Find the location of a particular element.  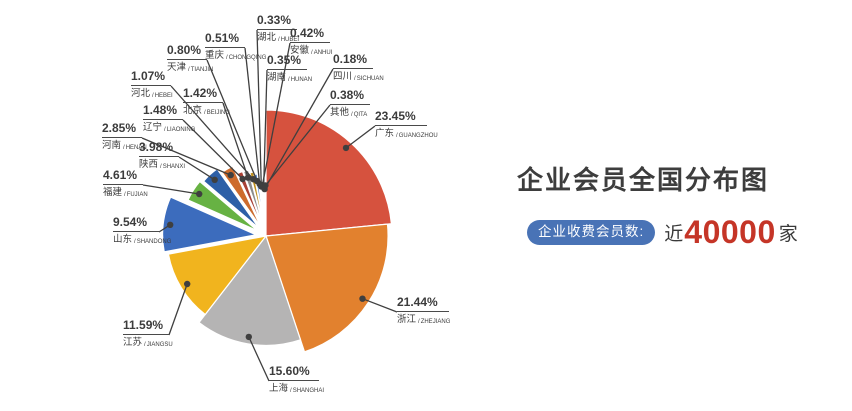

member-count-badge: 企业收费会员数: is located at coordinates (591, 232).